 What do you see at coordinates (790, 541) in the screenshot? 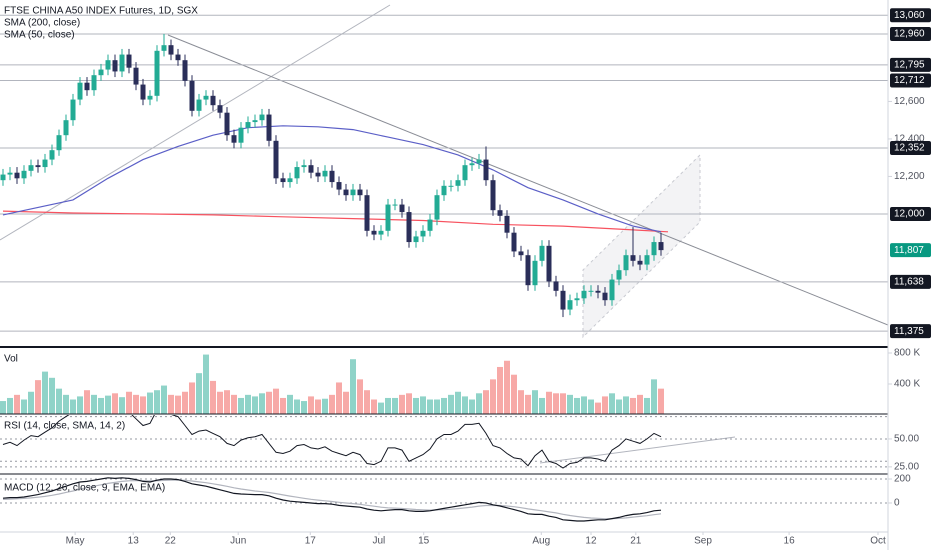
I see `x-tick-label: 16` at bounding box center [790, 541].